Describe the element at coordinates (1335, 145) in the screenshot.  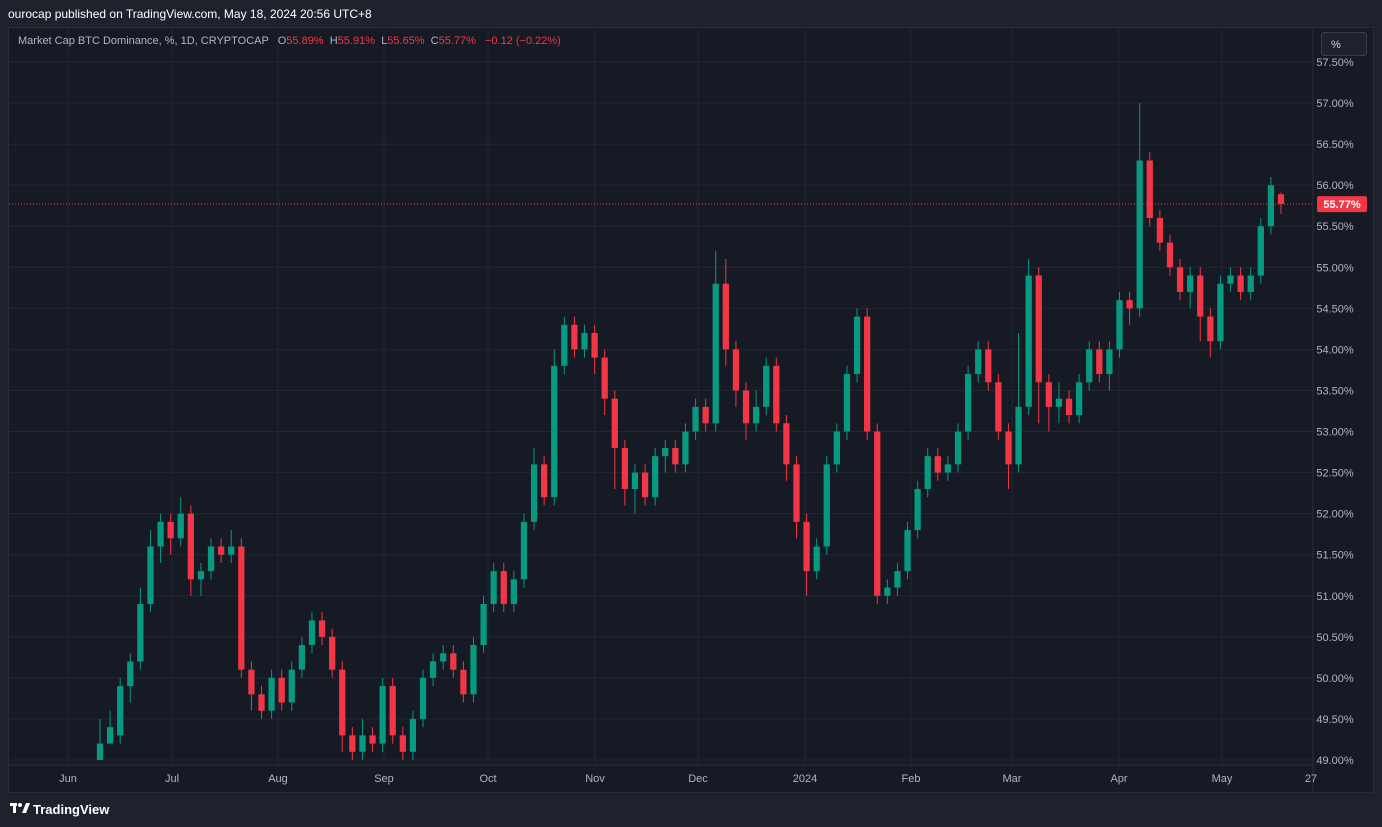
I see `y-tick-label: 56.50%` at that location.